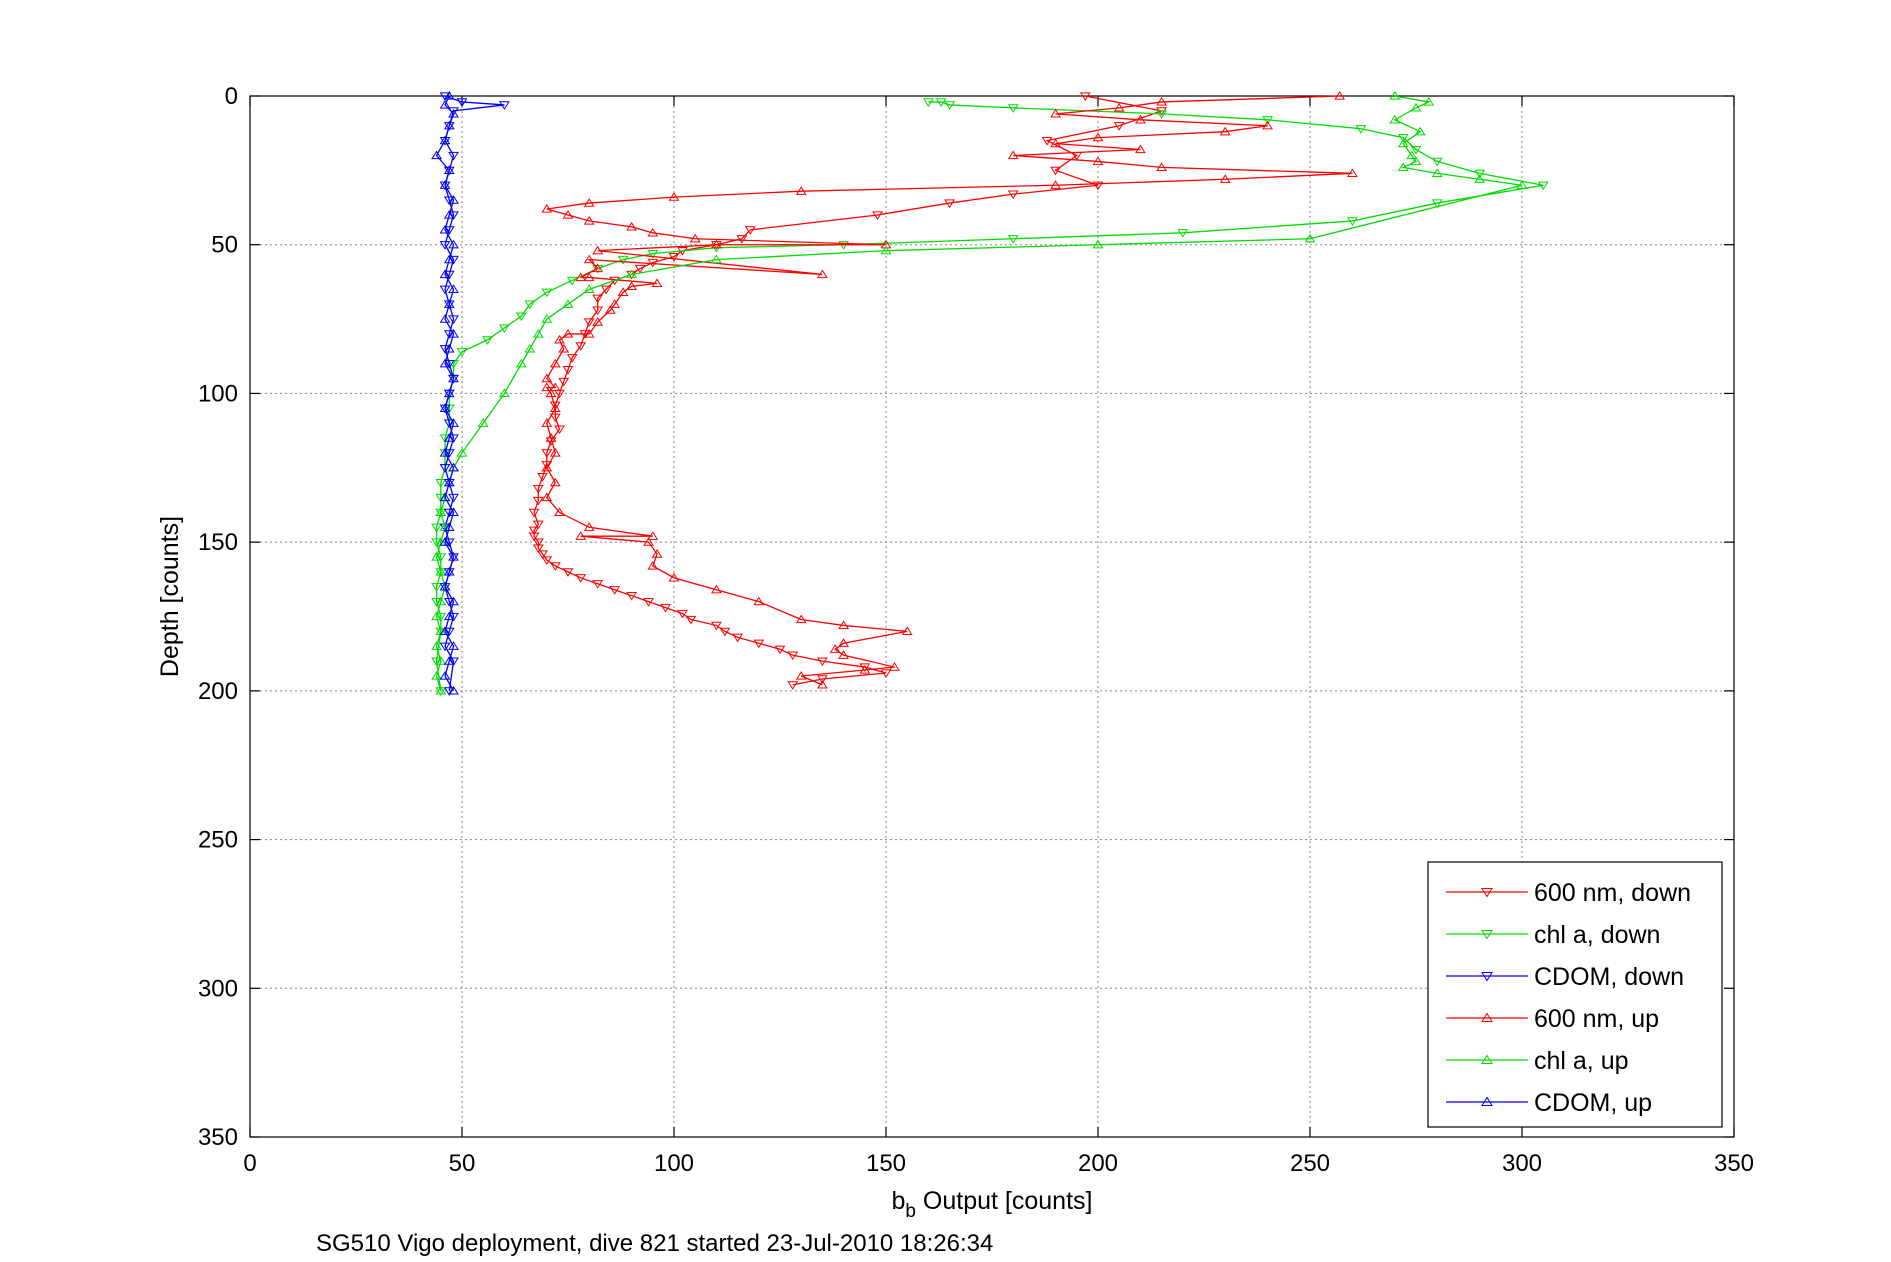 The width and height of the screenshot is (1891, 1262). What do you see at coordinates (886, 1163) in the screenshot?
I see `x-tick-label: 150` at bounding box center [886, 1163].